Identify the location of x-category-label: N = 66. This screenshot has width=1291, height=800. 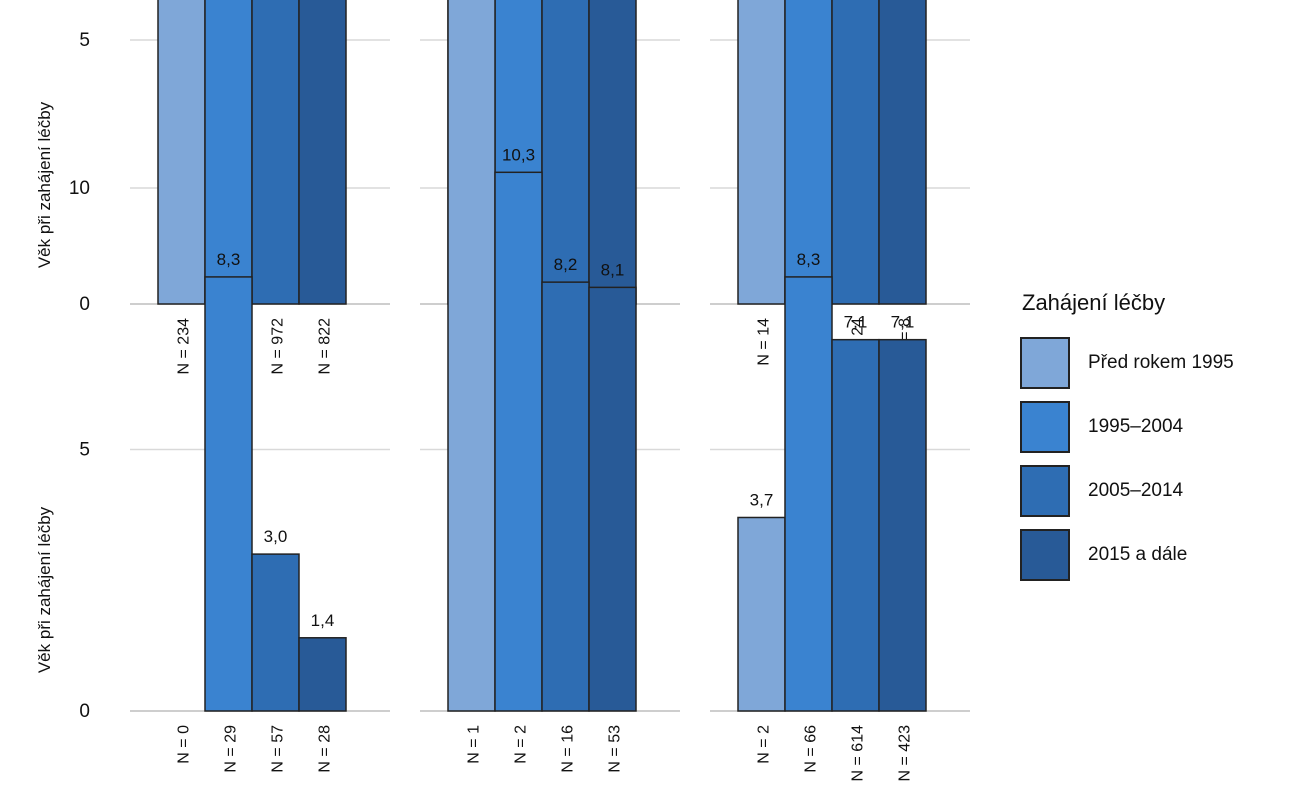
(811, 749).